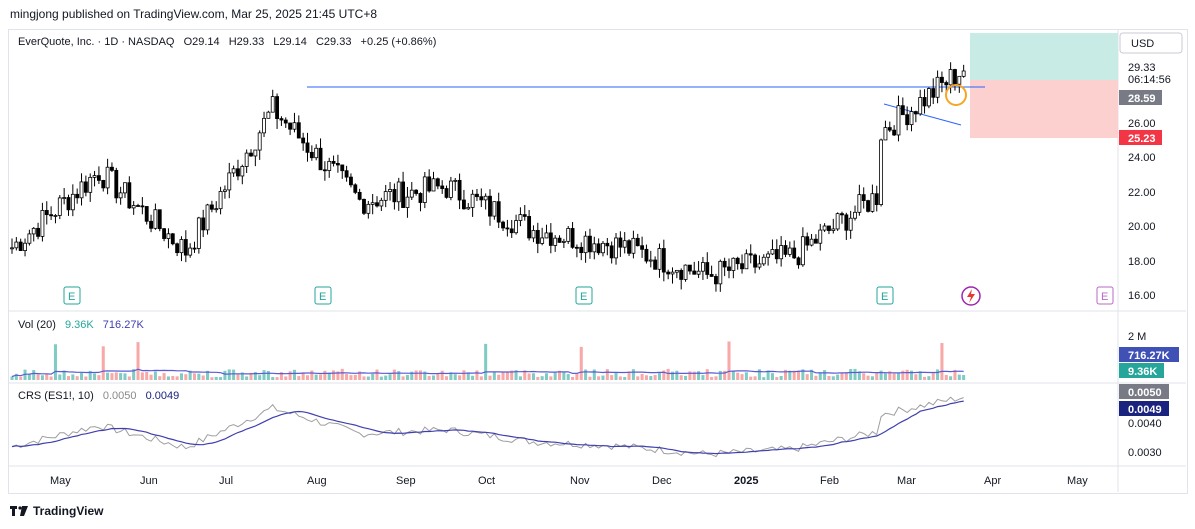 Image resolution: width=1195 pixels, height=529 pixels. What do you see at coordinates (406, 481) in the screenshot?
I see `time-tick: Sep` at bounding box center [406, 481].